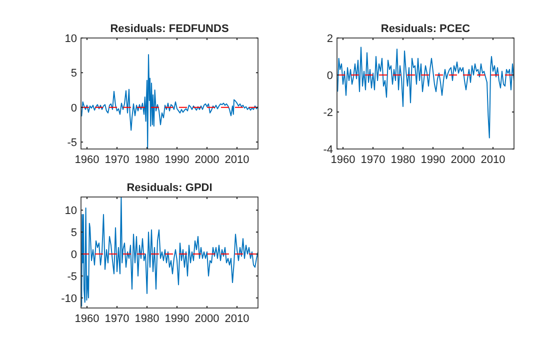 The height and width of the screenshot is (337, 560). Describe the element at coordinates (425, 29) in the screenshot. I see `chart-title: Residuals: PCEC` at that location.